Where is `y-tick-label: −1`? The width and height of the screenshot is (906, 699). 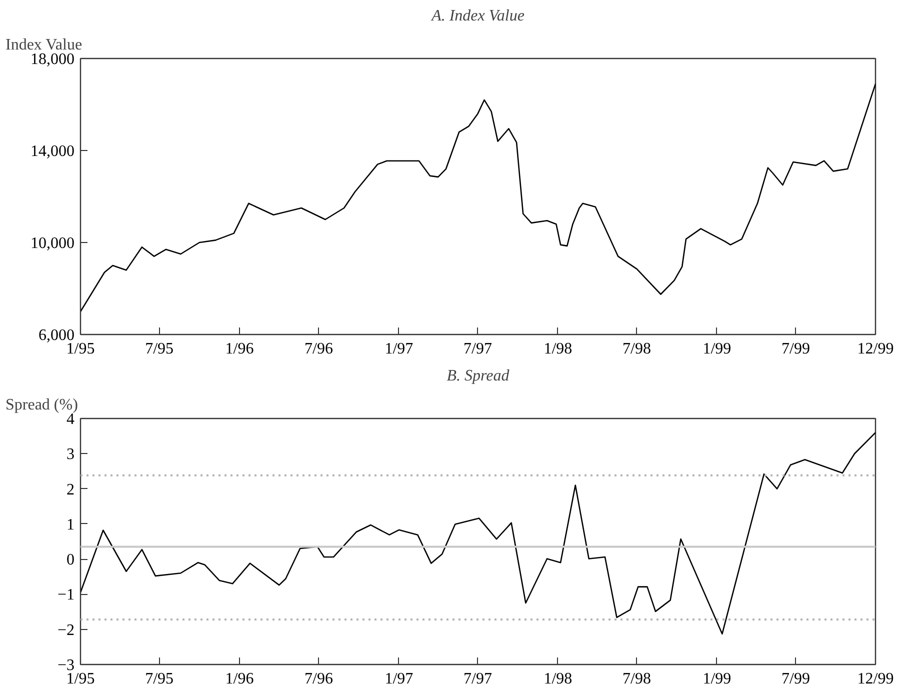 y-tick-label: −1 is located at coordinates (66, 595).